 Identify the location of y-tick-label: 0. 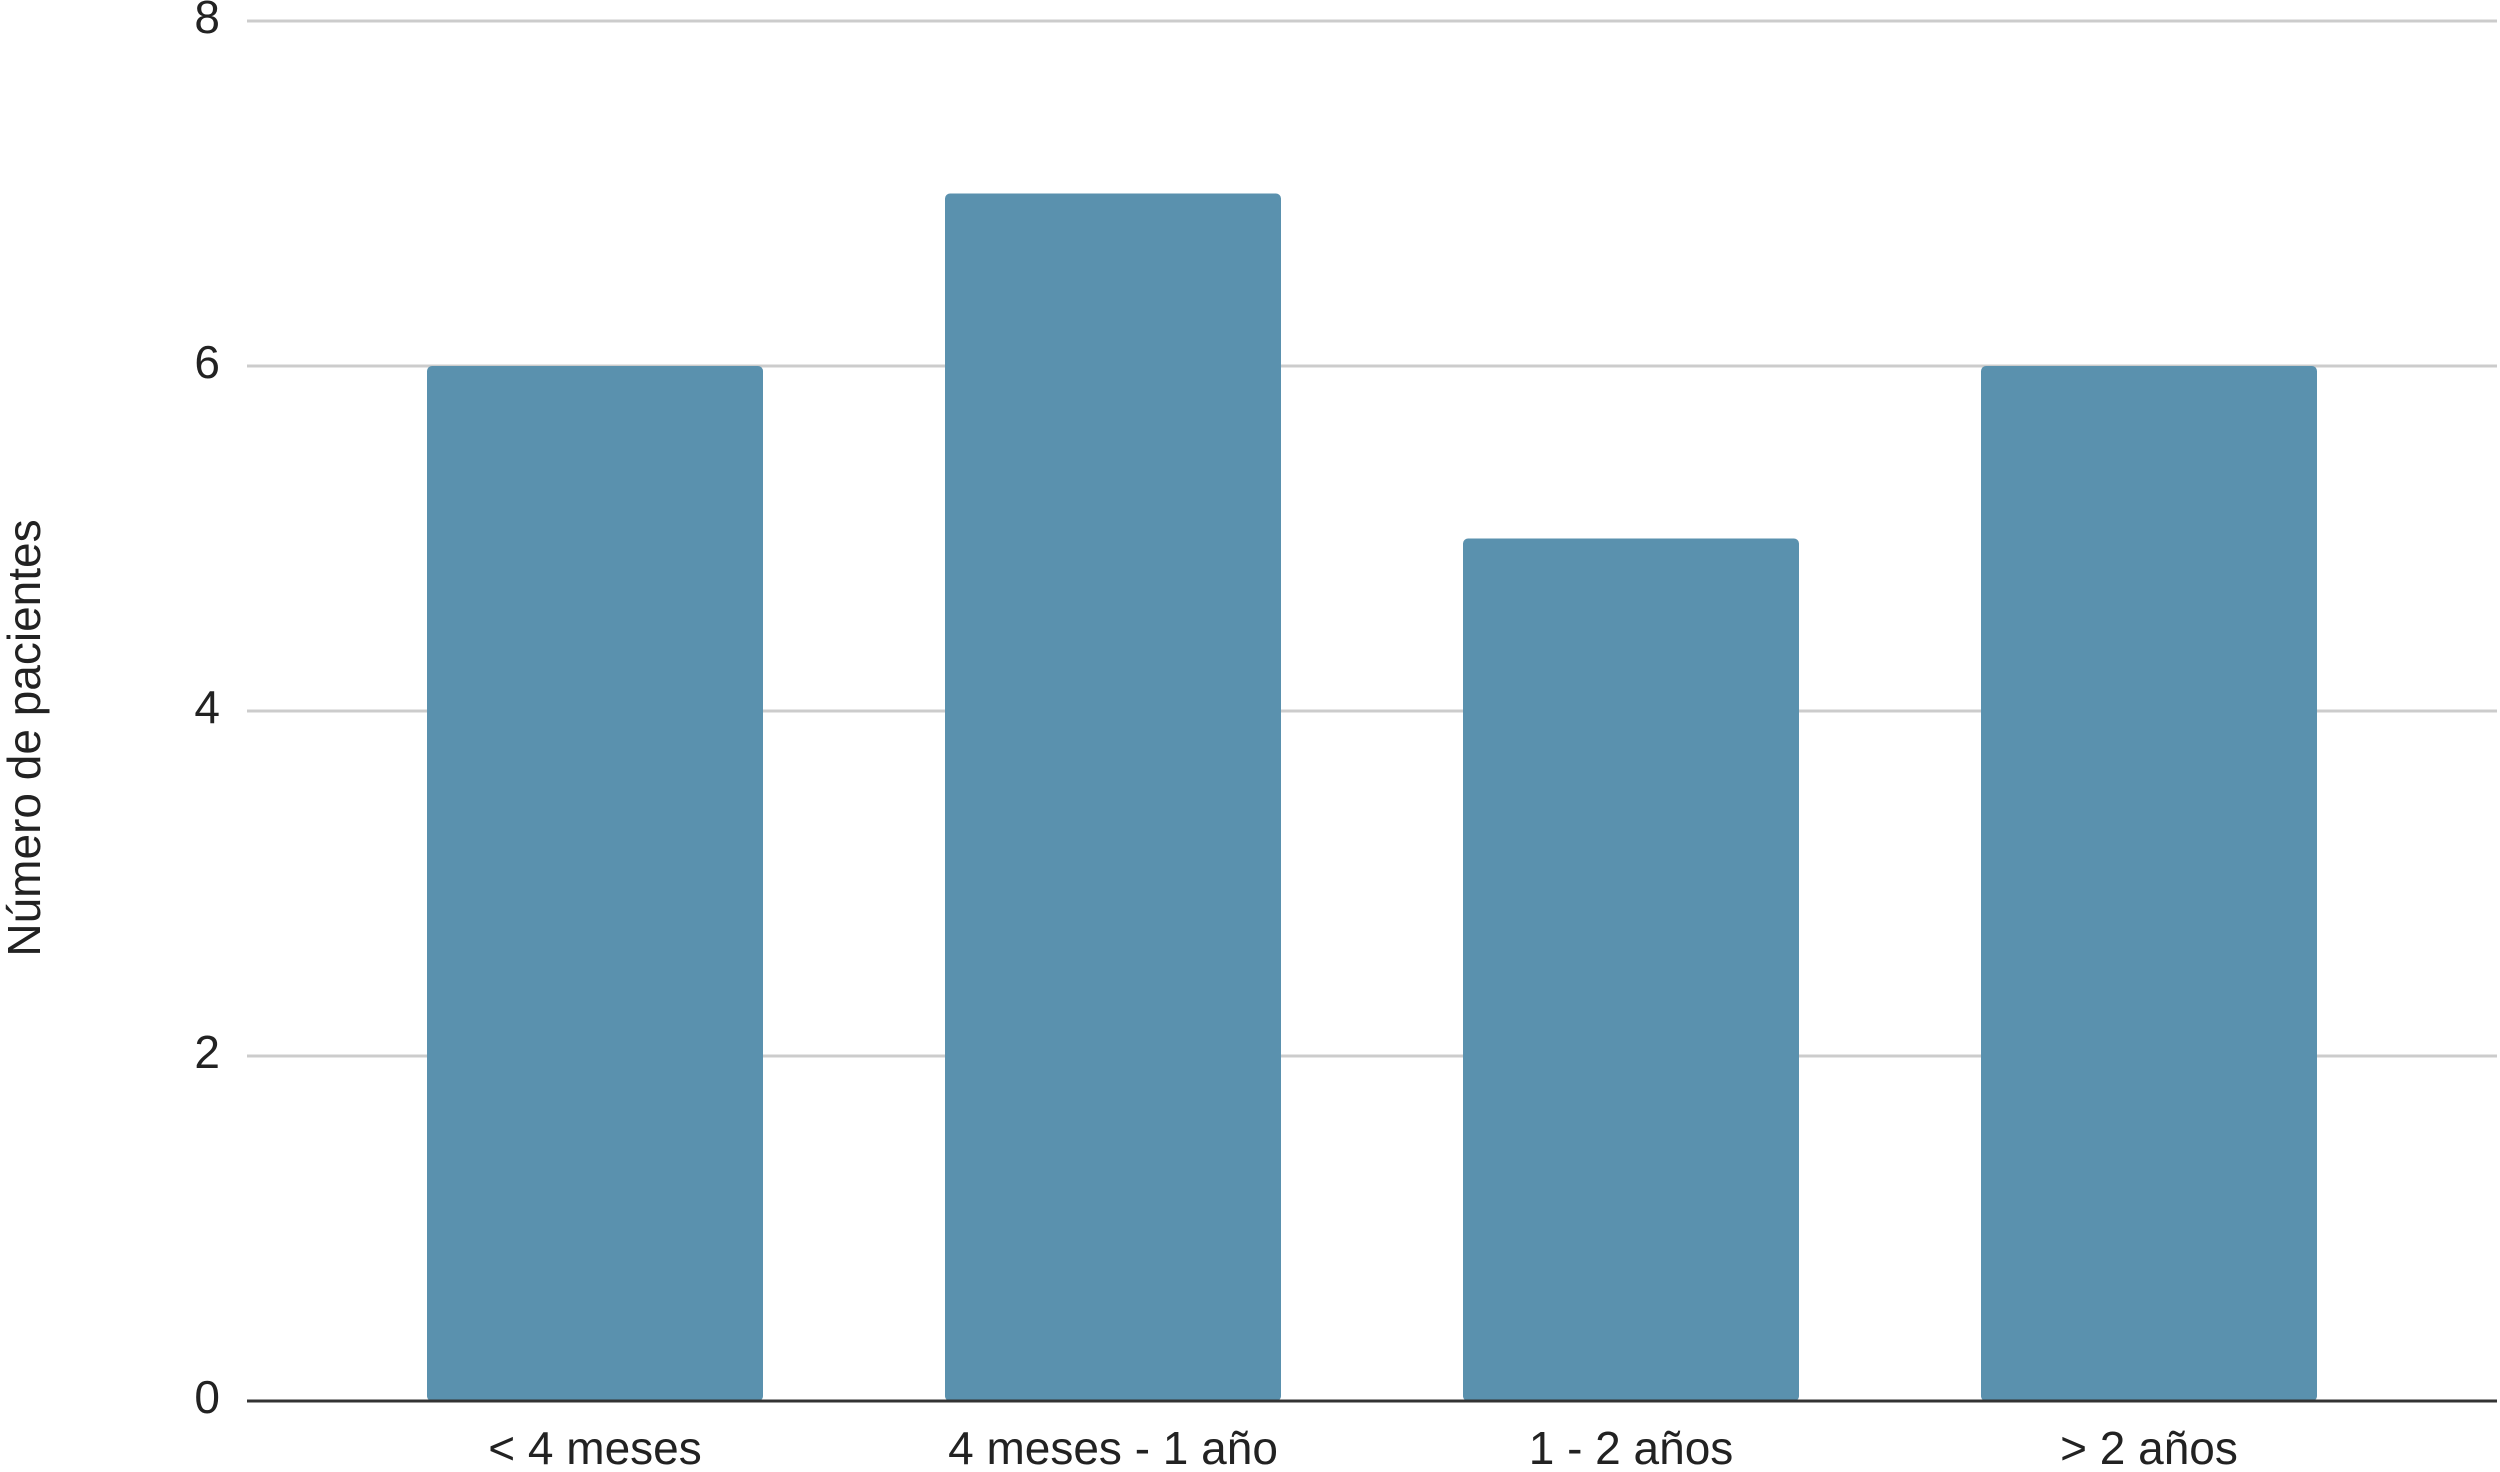
(207, 1397).